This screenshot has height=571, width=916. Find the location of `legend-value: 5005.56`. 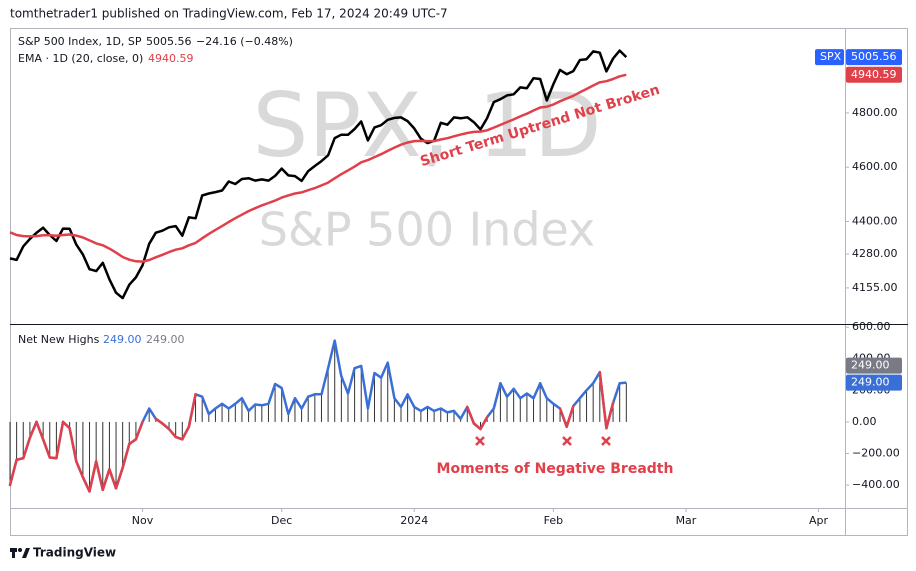

legend-value: 5005.56 is located at coordinates (169, 41).